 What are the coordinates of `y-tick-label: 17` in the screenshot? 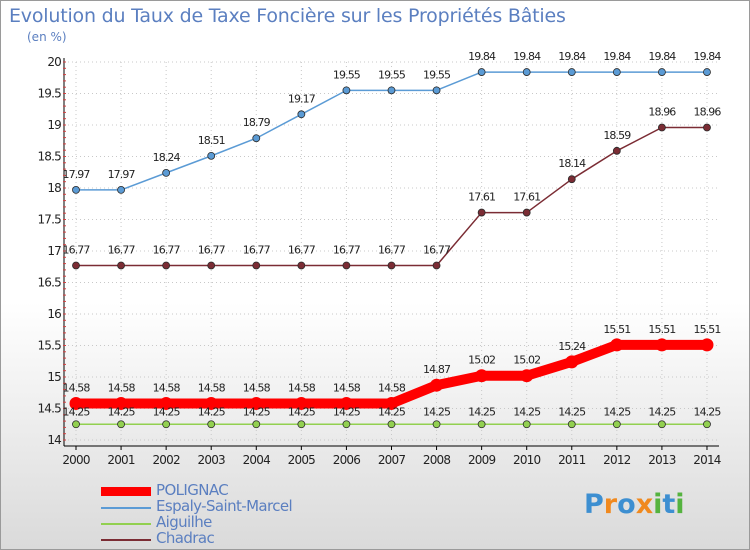 It's located at (54, 251).